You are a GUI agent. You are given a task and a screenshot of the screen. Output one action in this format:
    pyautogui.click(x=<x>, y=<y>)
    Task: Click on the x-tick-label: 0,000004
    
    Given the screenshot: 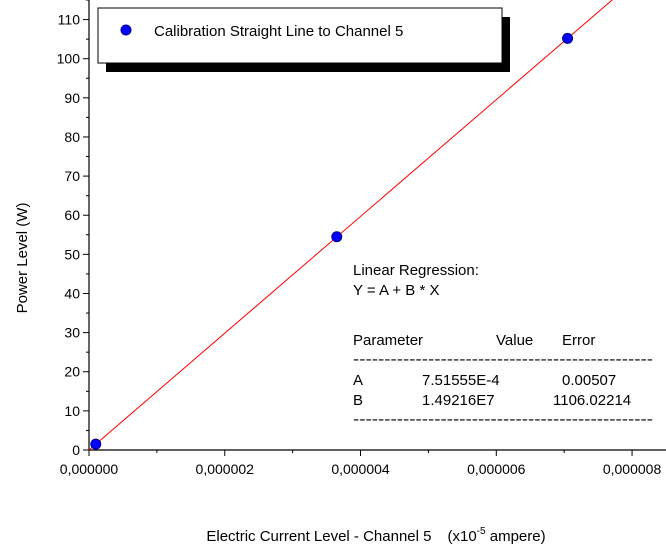 What is the action you would take?
    pyautogui.click(x=360, y=469)
    